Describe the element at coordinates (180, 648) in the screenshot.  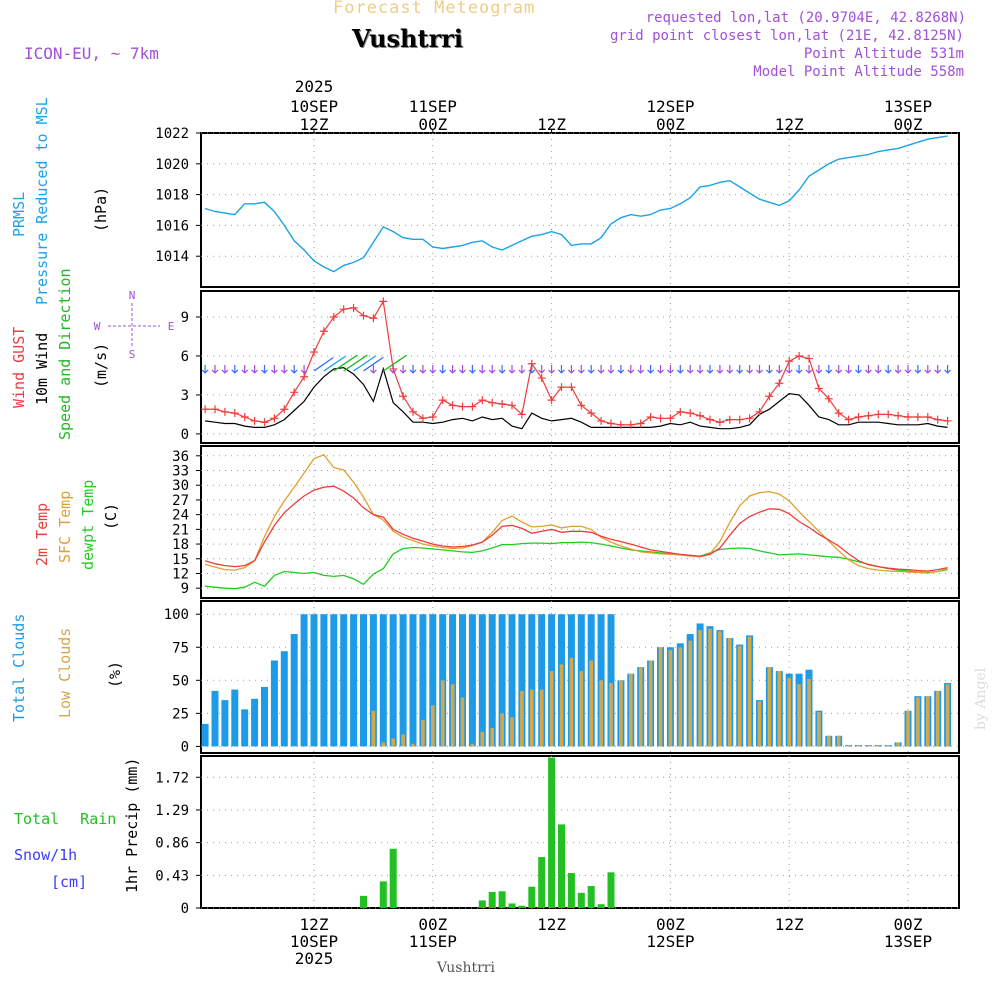
I see `y-tick-label: 75` at that location.